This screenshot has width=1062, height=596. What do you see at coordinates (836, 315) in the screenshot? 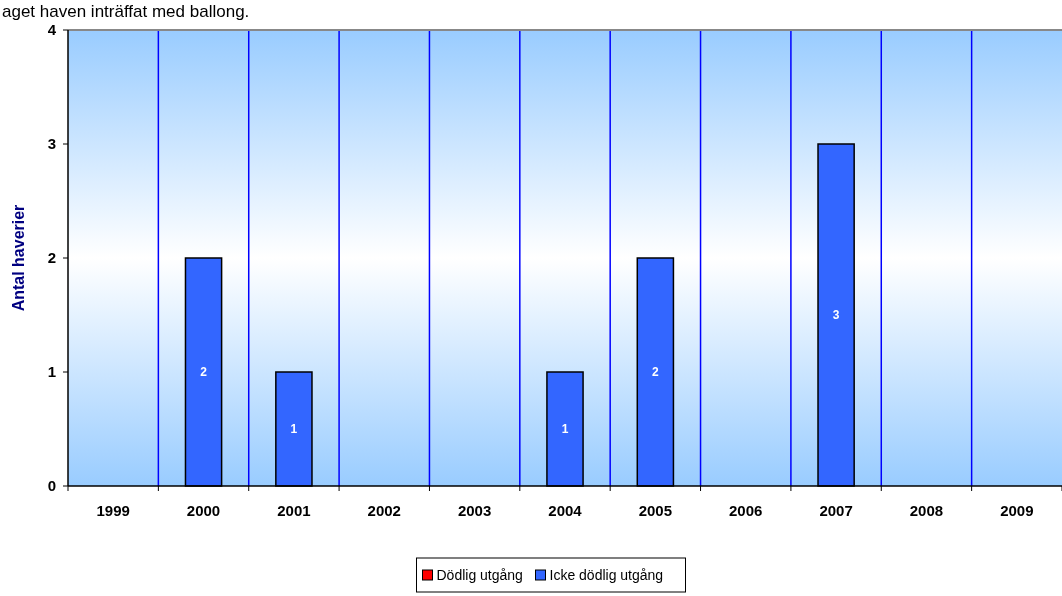
I see `data-label: 3` at bounding box center [836, 315].